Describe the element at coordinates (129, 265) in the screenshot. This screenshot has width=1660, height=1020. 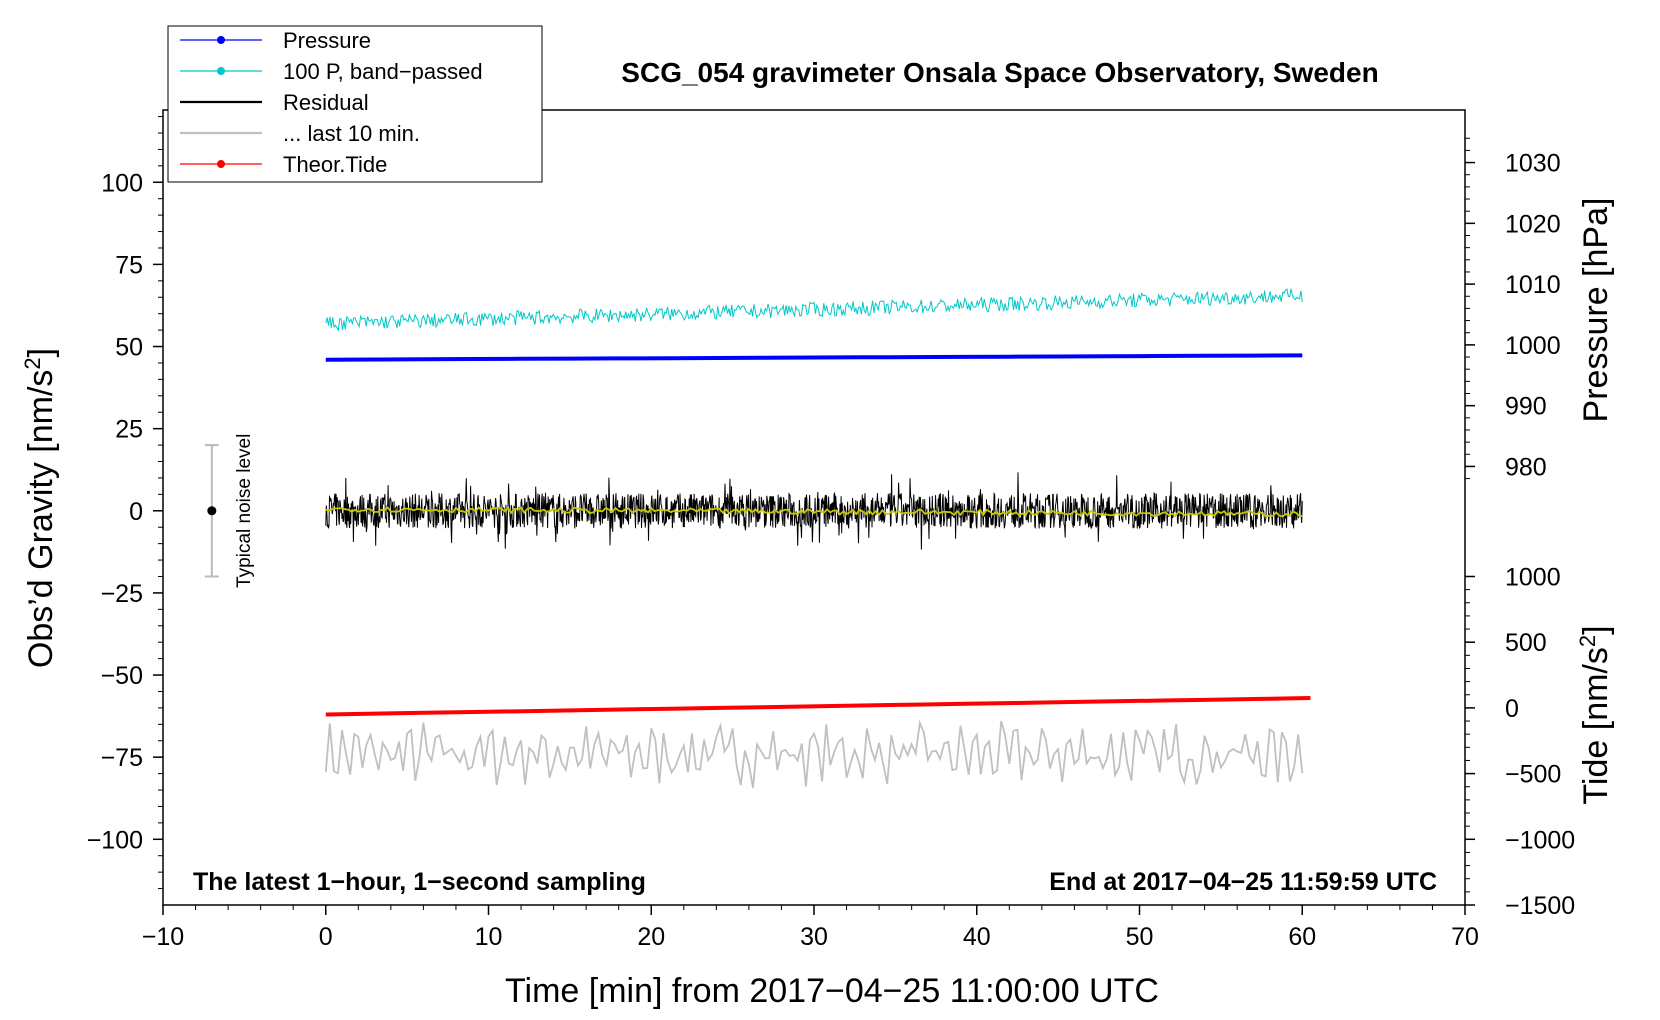
I see `y-tick-label: 75` at that location.